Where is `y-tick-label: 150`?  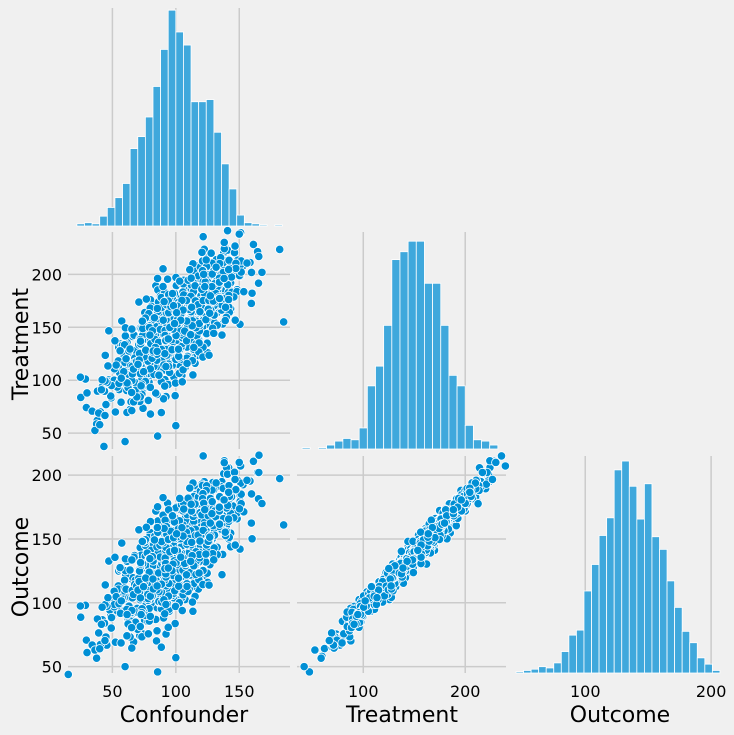
y-tick-label: 150 is located at coordinates (46, 539).